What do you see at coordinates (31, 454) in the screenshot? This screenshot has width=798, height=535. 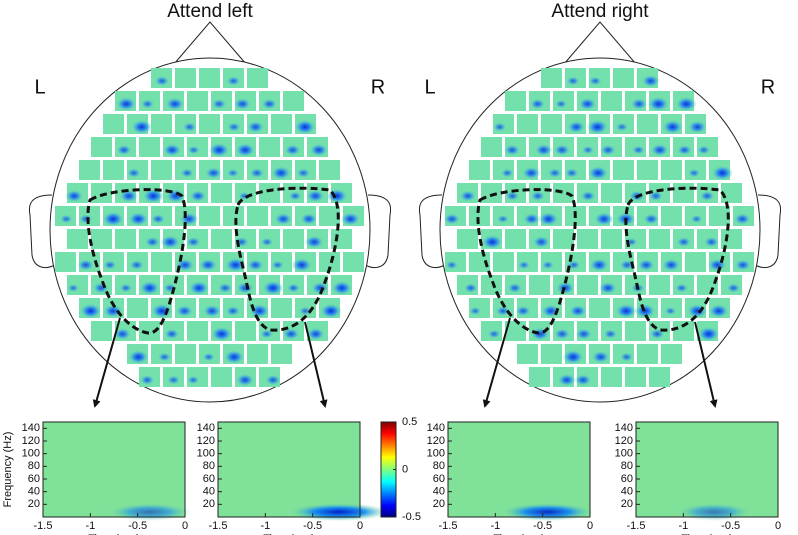 I see `y-tick-label: 100` at bounding box center [31, 454].